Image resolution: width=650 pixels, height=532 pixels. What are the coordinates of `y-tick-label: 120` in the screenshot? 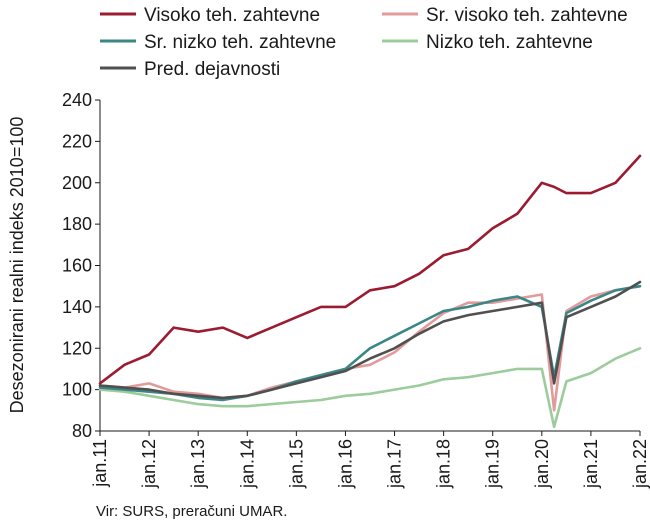 It's located at (77, 348).